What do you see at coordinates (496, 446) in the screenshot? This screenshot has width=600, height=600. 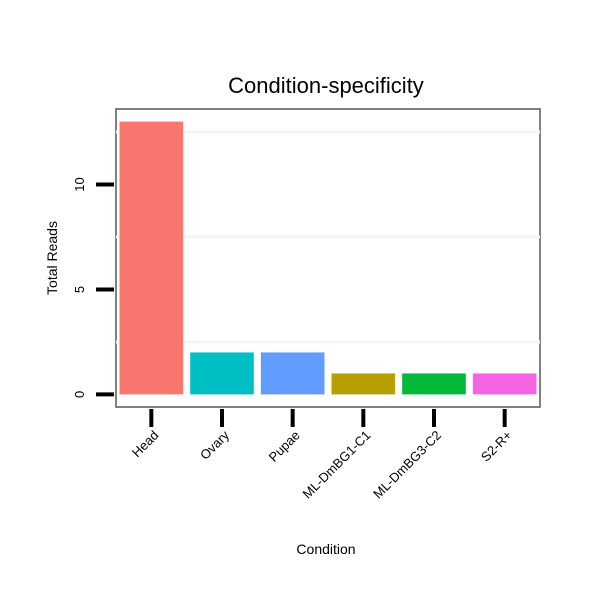 I see `x-tick-label: S2-R+` at bounding box center [496, 446].